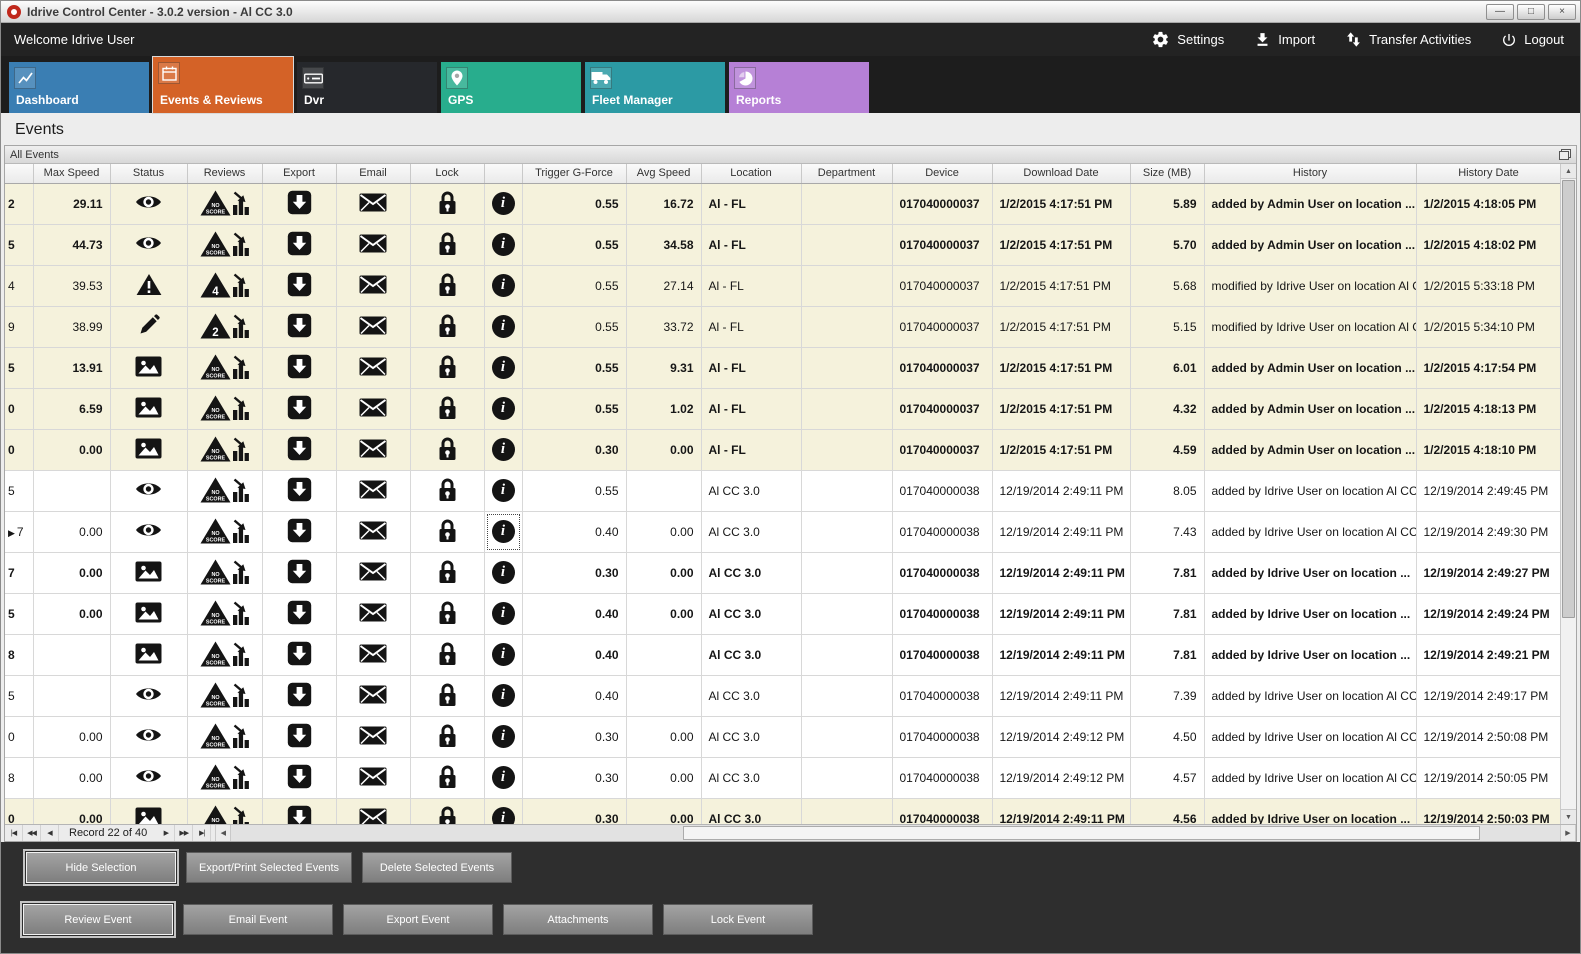  I want to click on cell-device: 017040000038, so click(942, 811).